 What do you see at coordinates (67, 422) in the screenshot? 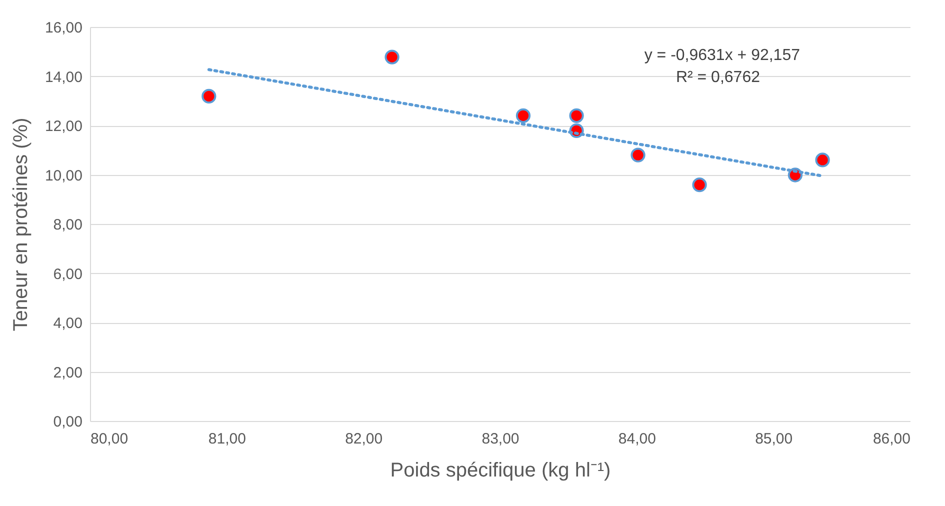
I see `y-tick-label: 0,00` at bounding box center [67, 422].